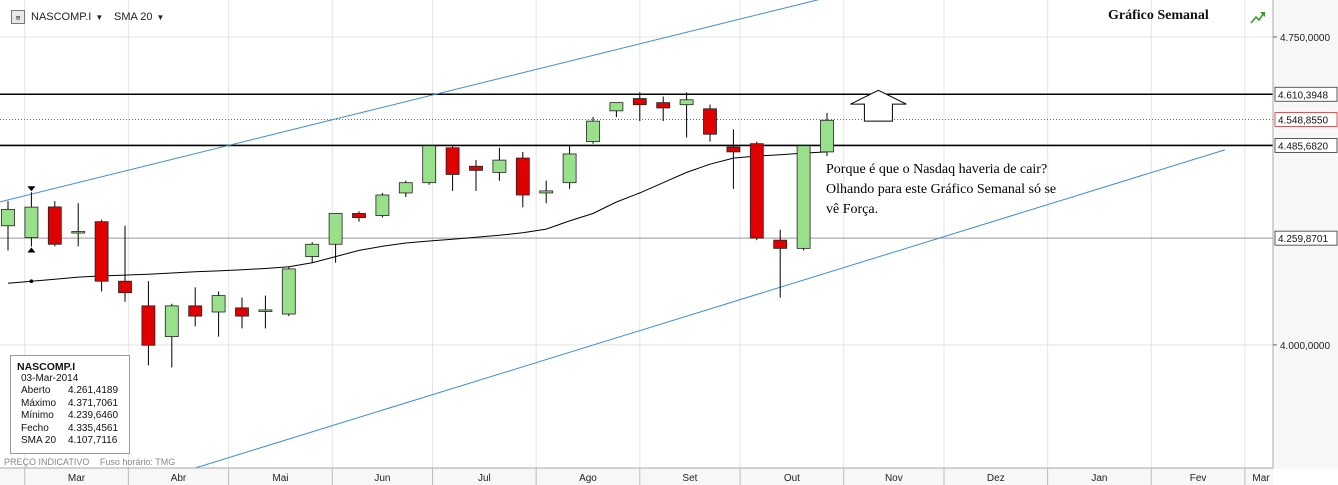 This screenshot has width=1338, height=485. I want to click on up-arrow-annotation, so click(878, 105).